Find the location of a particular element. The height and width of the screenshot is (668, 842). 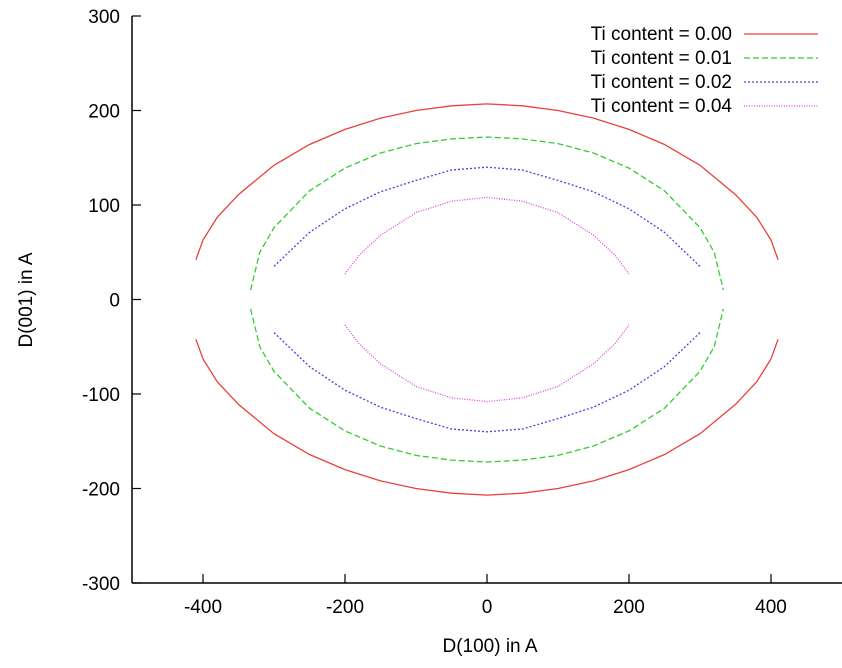

series-1-upper-line is located at coordinates (487, 213).